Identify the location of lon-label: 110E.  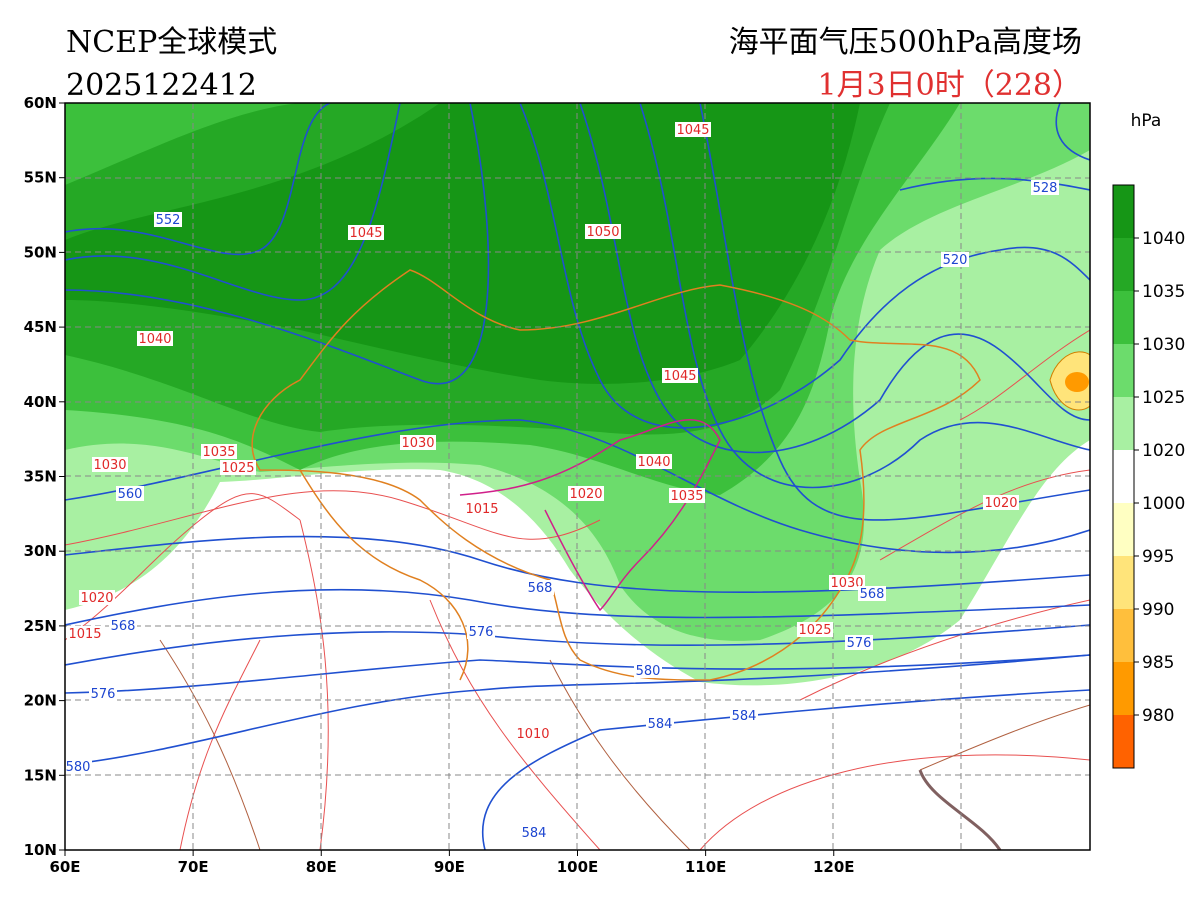
(706, 867).